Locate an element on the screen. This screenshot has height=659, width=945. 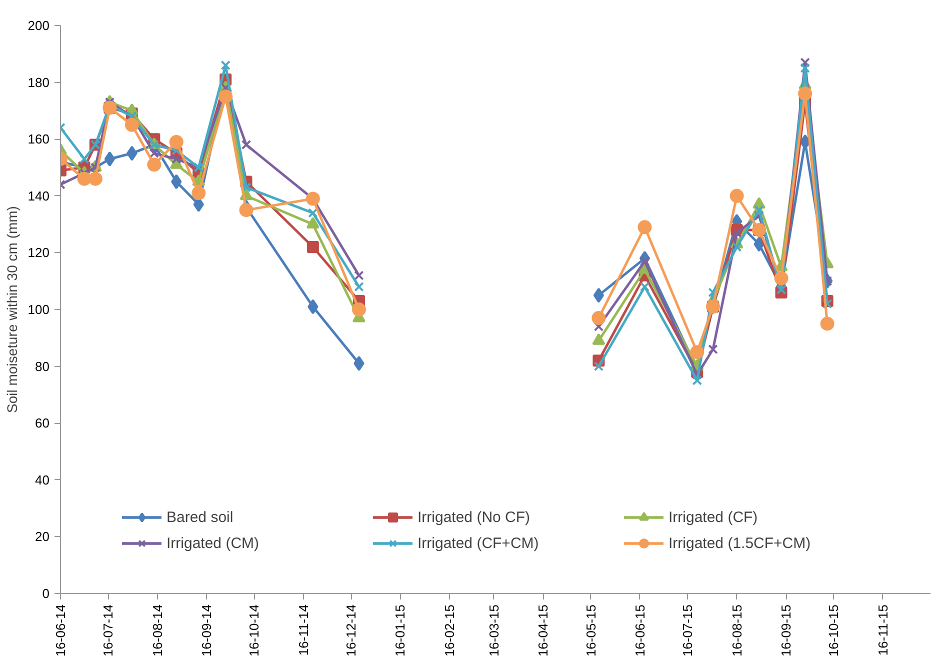
x-tick-label: 16-12-14 is located at coordinates (351, 630).